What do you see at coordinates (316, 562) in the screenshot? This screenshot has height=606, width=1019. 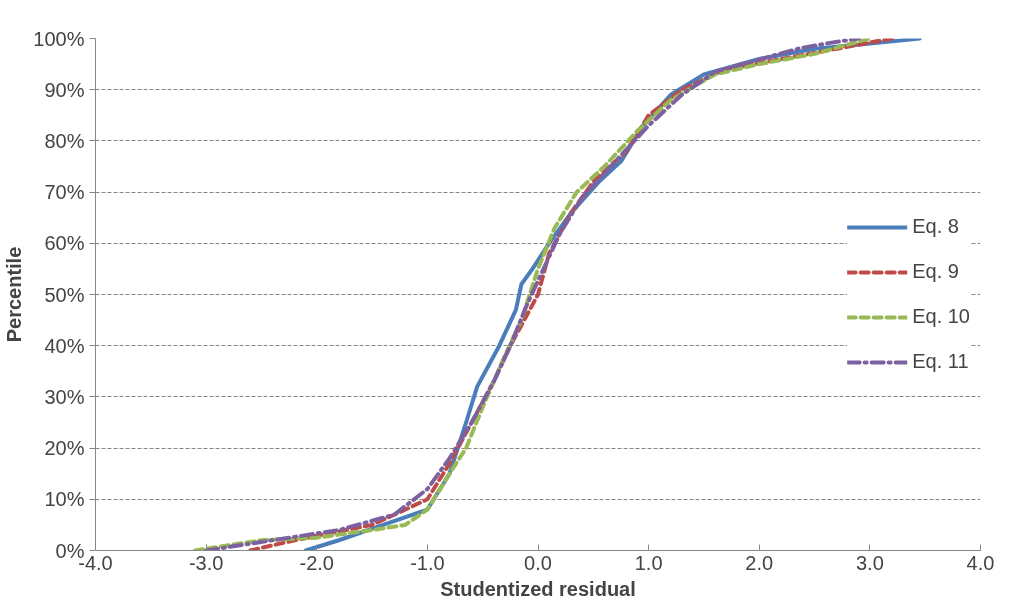 I see `x-tick-label: -2.0` at bounding box center [316, 562].